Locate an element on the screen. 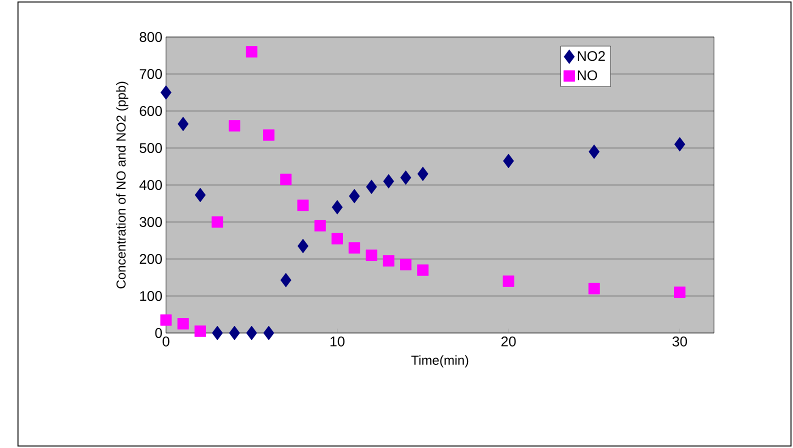  x-tick-label: 0 is located at coordinates (166, 341).